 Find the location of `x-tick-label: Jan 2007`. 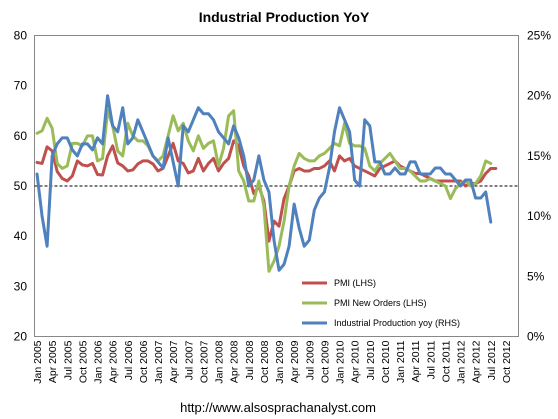

x-tick-label: Jan 2007 is located at coordinates (159, 361).